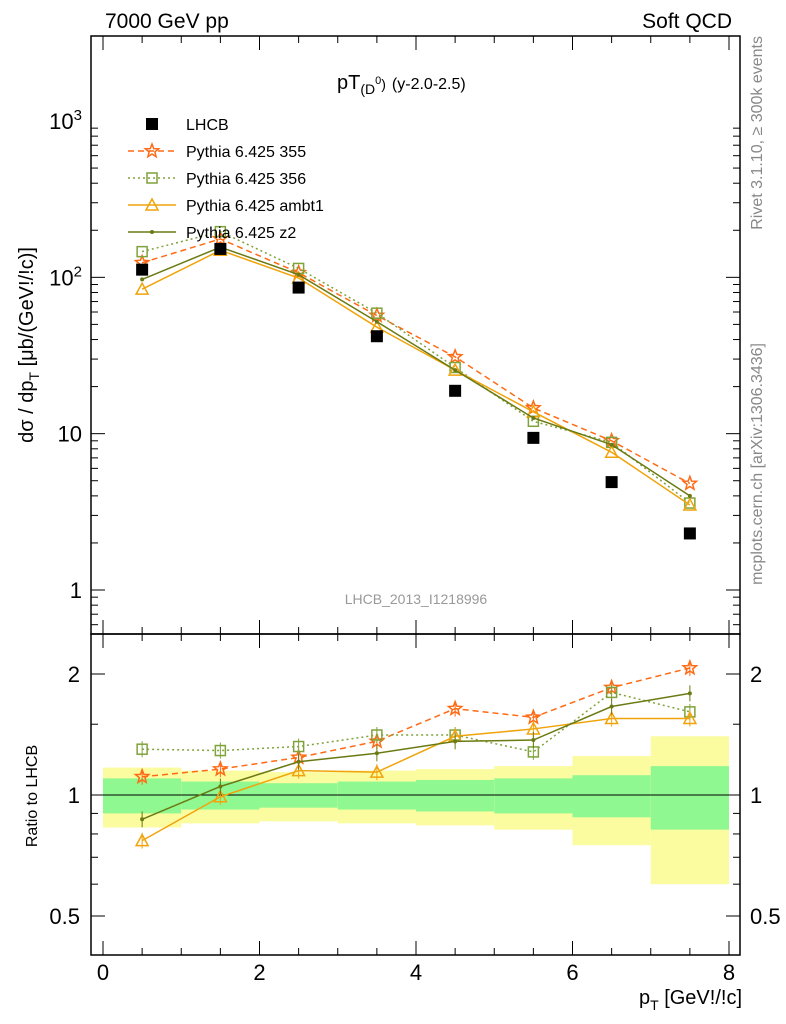 The width and height of the screenshot is (786, 1024). What do you see at coordinates (246, 179) in the screenshot?
I see `legend-label: Pythia 6.425 356` at bounding box center [246, 179].